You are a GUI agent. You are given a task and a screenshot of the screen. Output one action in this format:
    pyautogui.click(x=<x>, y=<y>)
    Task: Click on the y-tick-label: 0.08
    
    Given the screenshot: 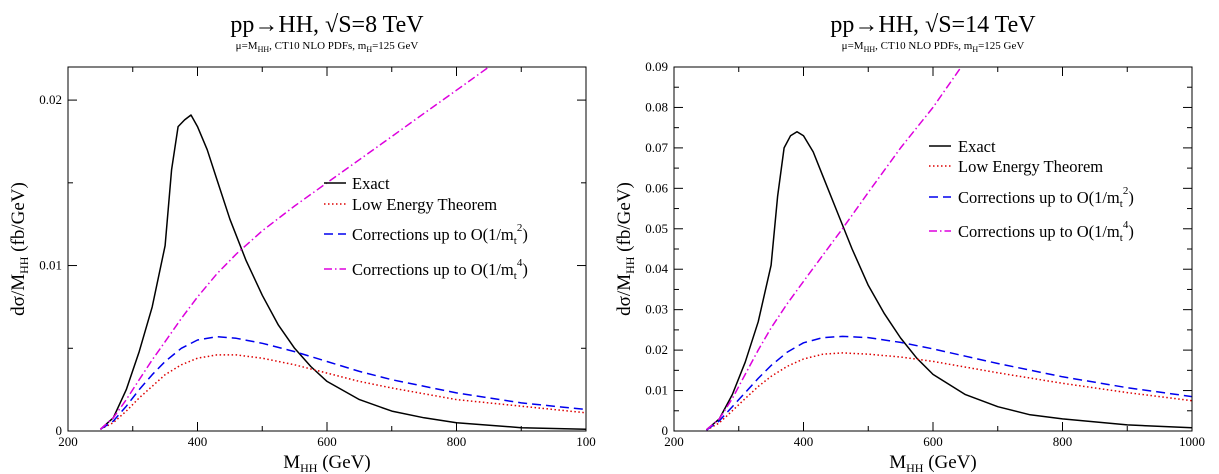 What is the action you would take?
    pyautogui.click(x=656, y=106)
    